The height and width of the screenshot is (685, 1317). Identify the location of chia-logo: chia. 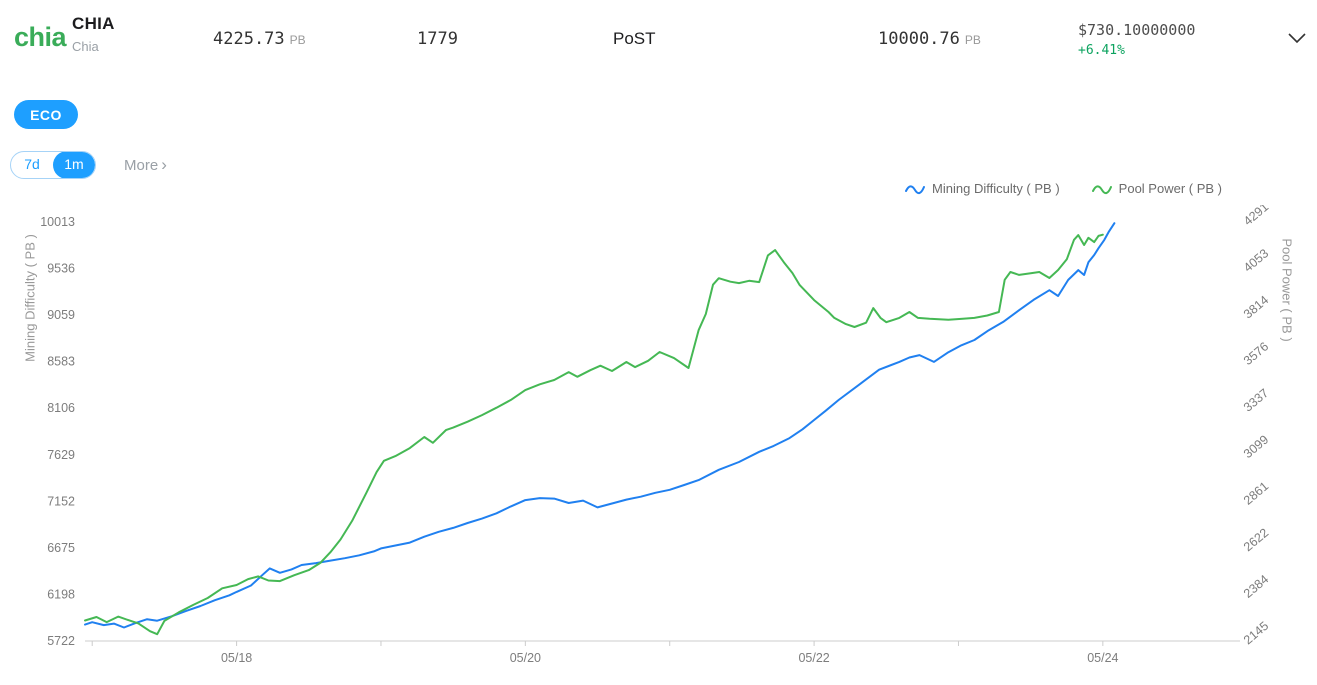
(40, 37).